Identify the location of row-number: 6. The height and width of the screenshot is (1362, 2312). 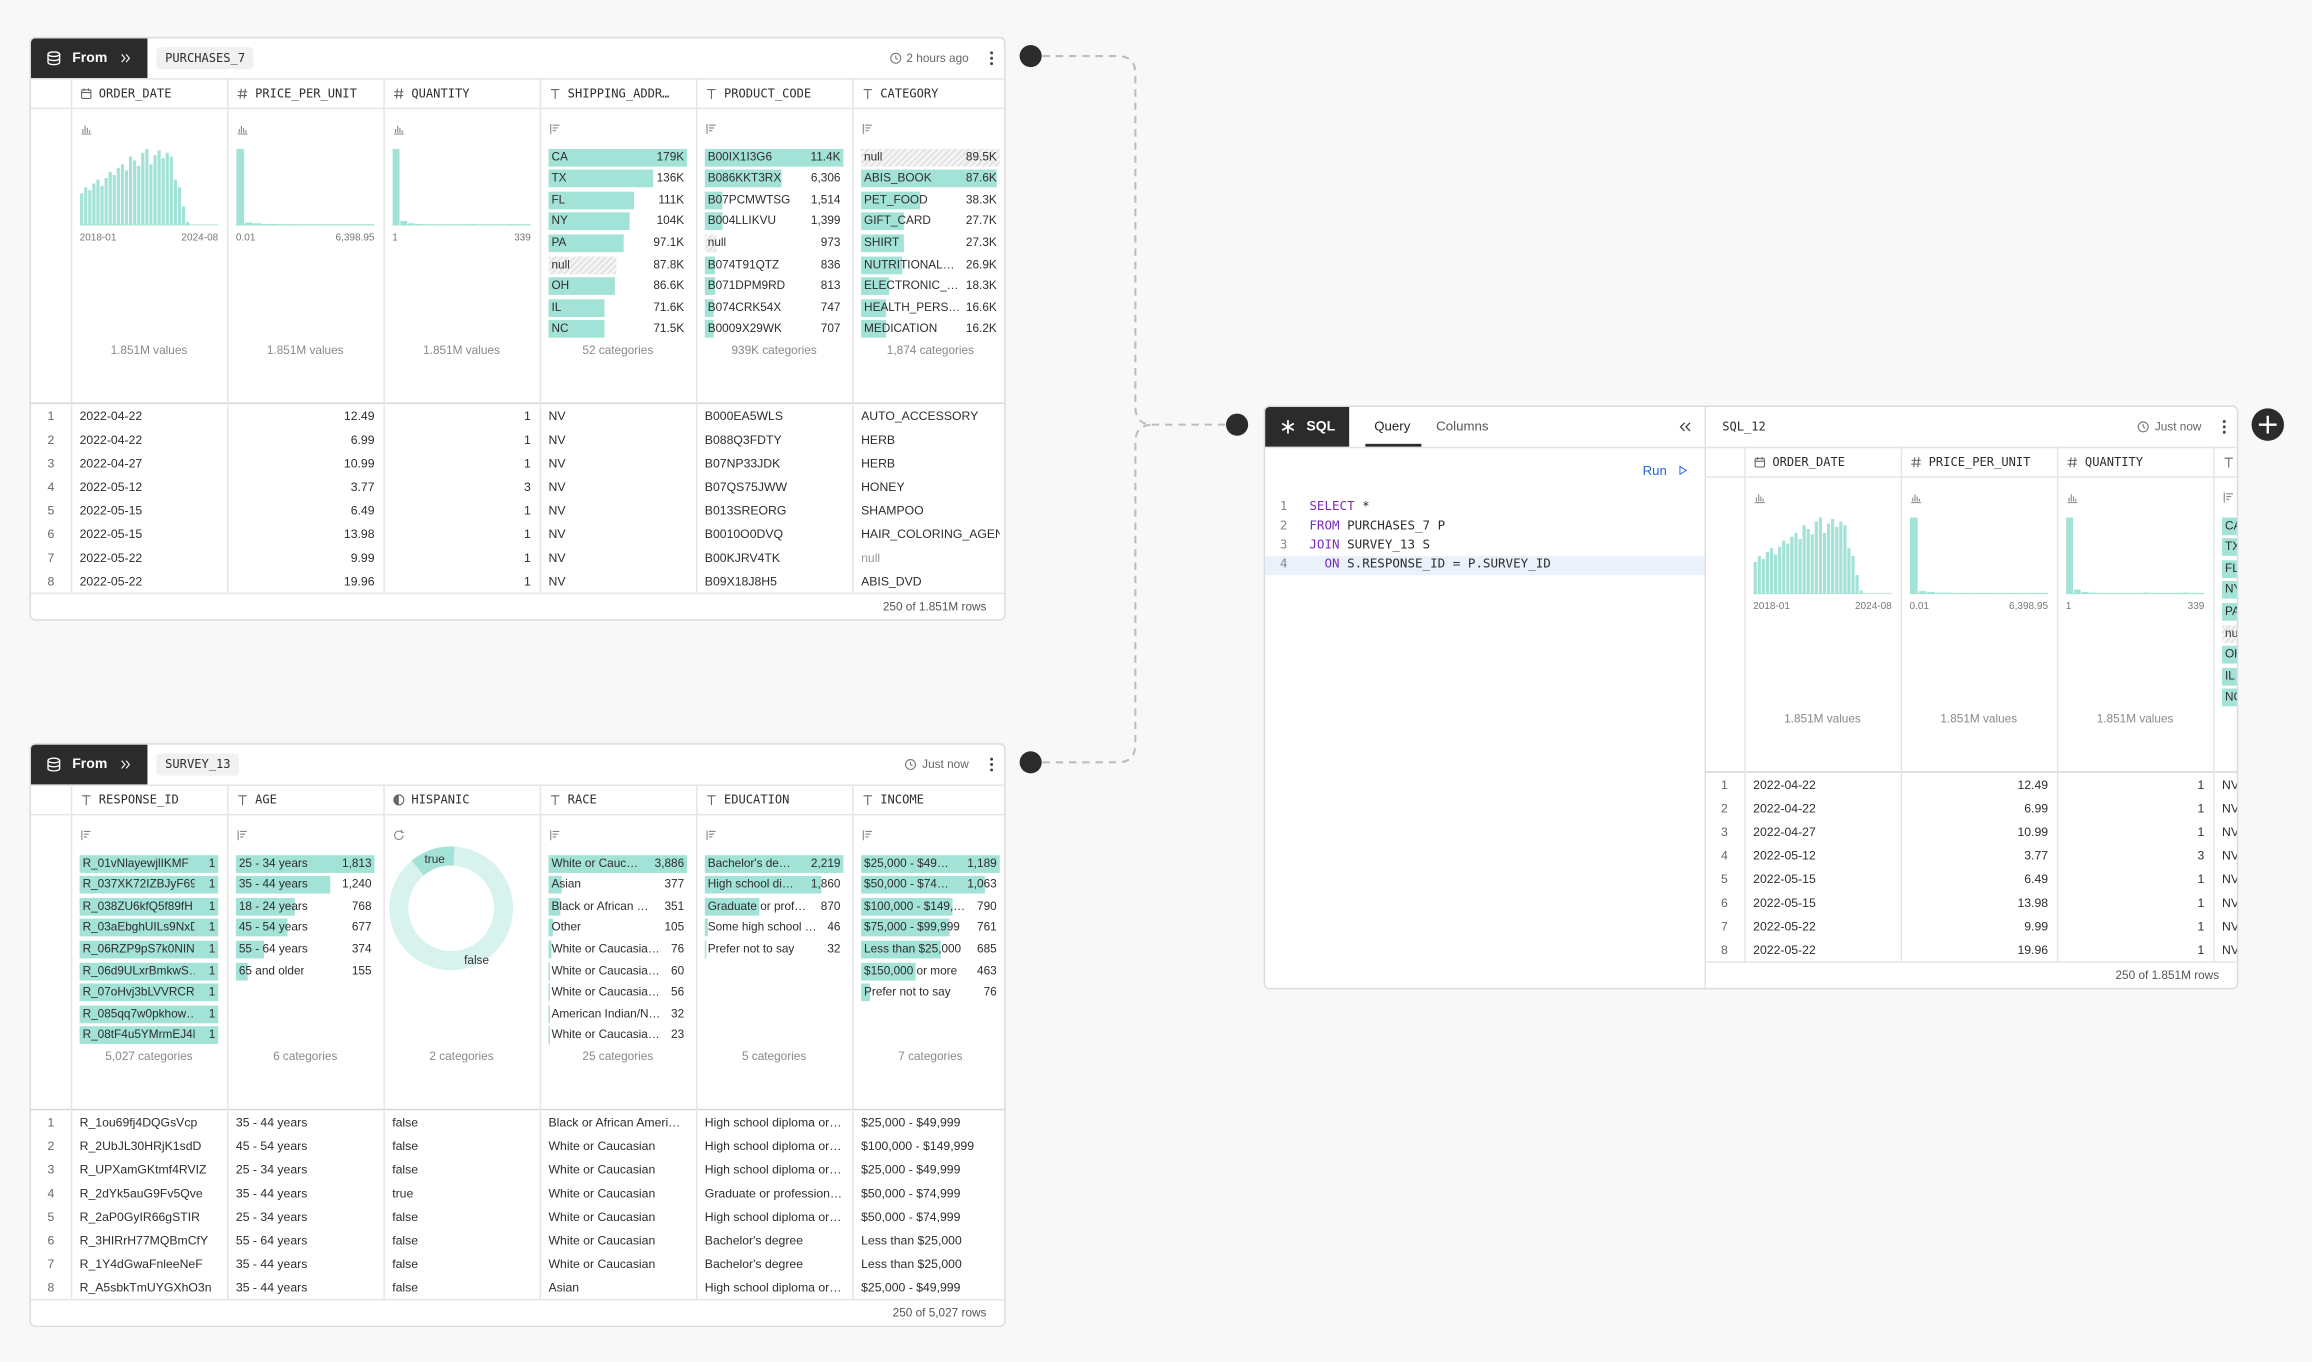
(51, 1240).